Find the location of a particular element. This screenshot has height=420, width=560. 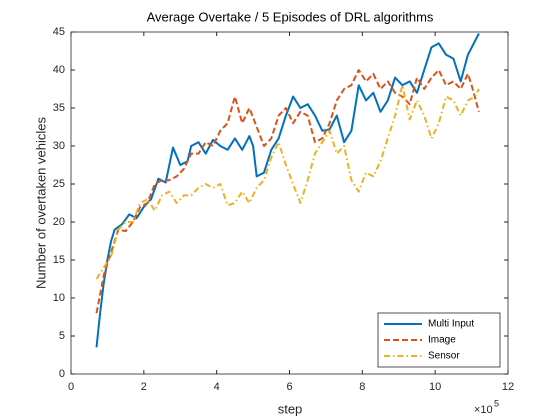

legend-label: Image is located at coordinates (442, 340).